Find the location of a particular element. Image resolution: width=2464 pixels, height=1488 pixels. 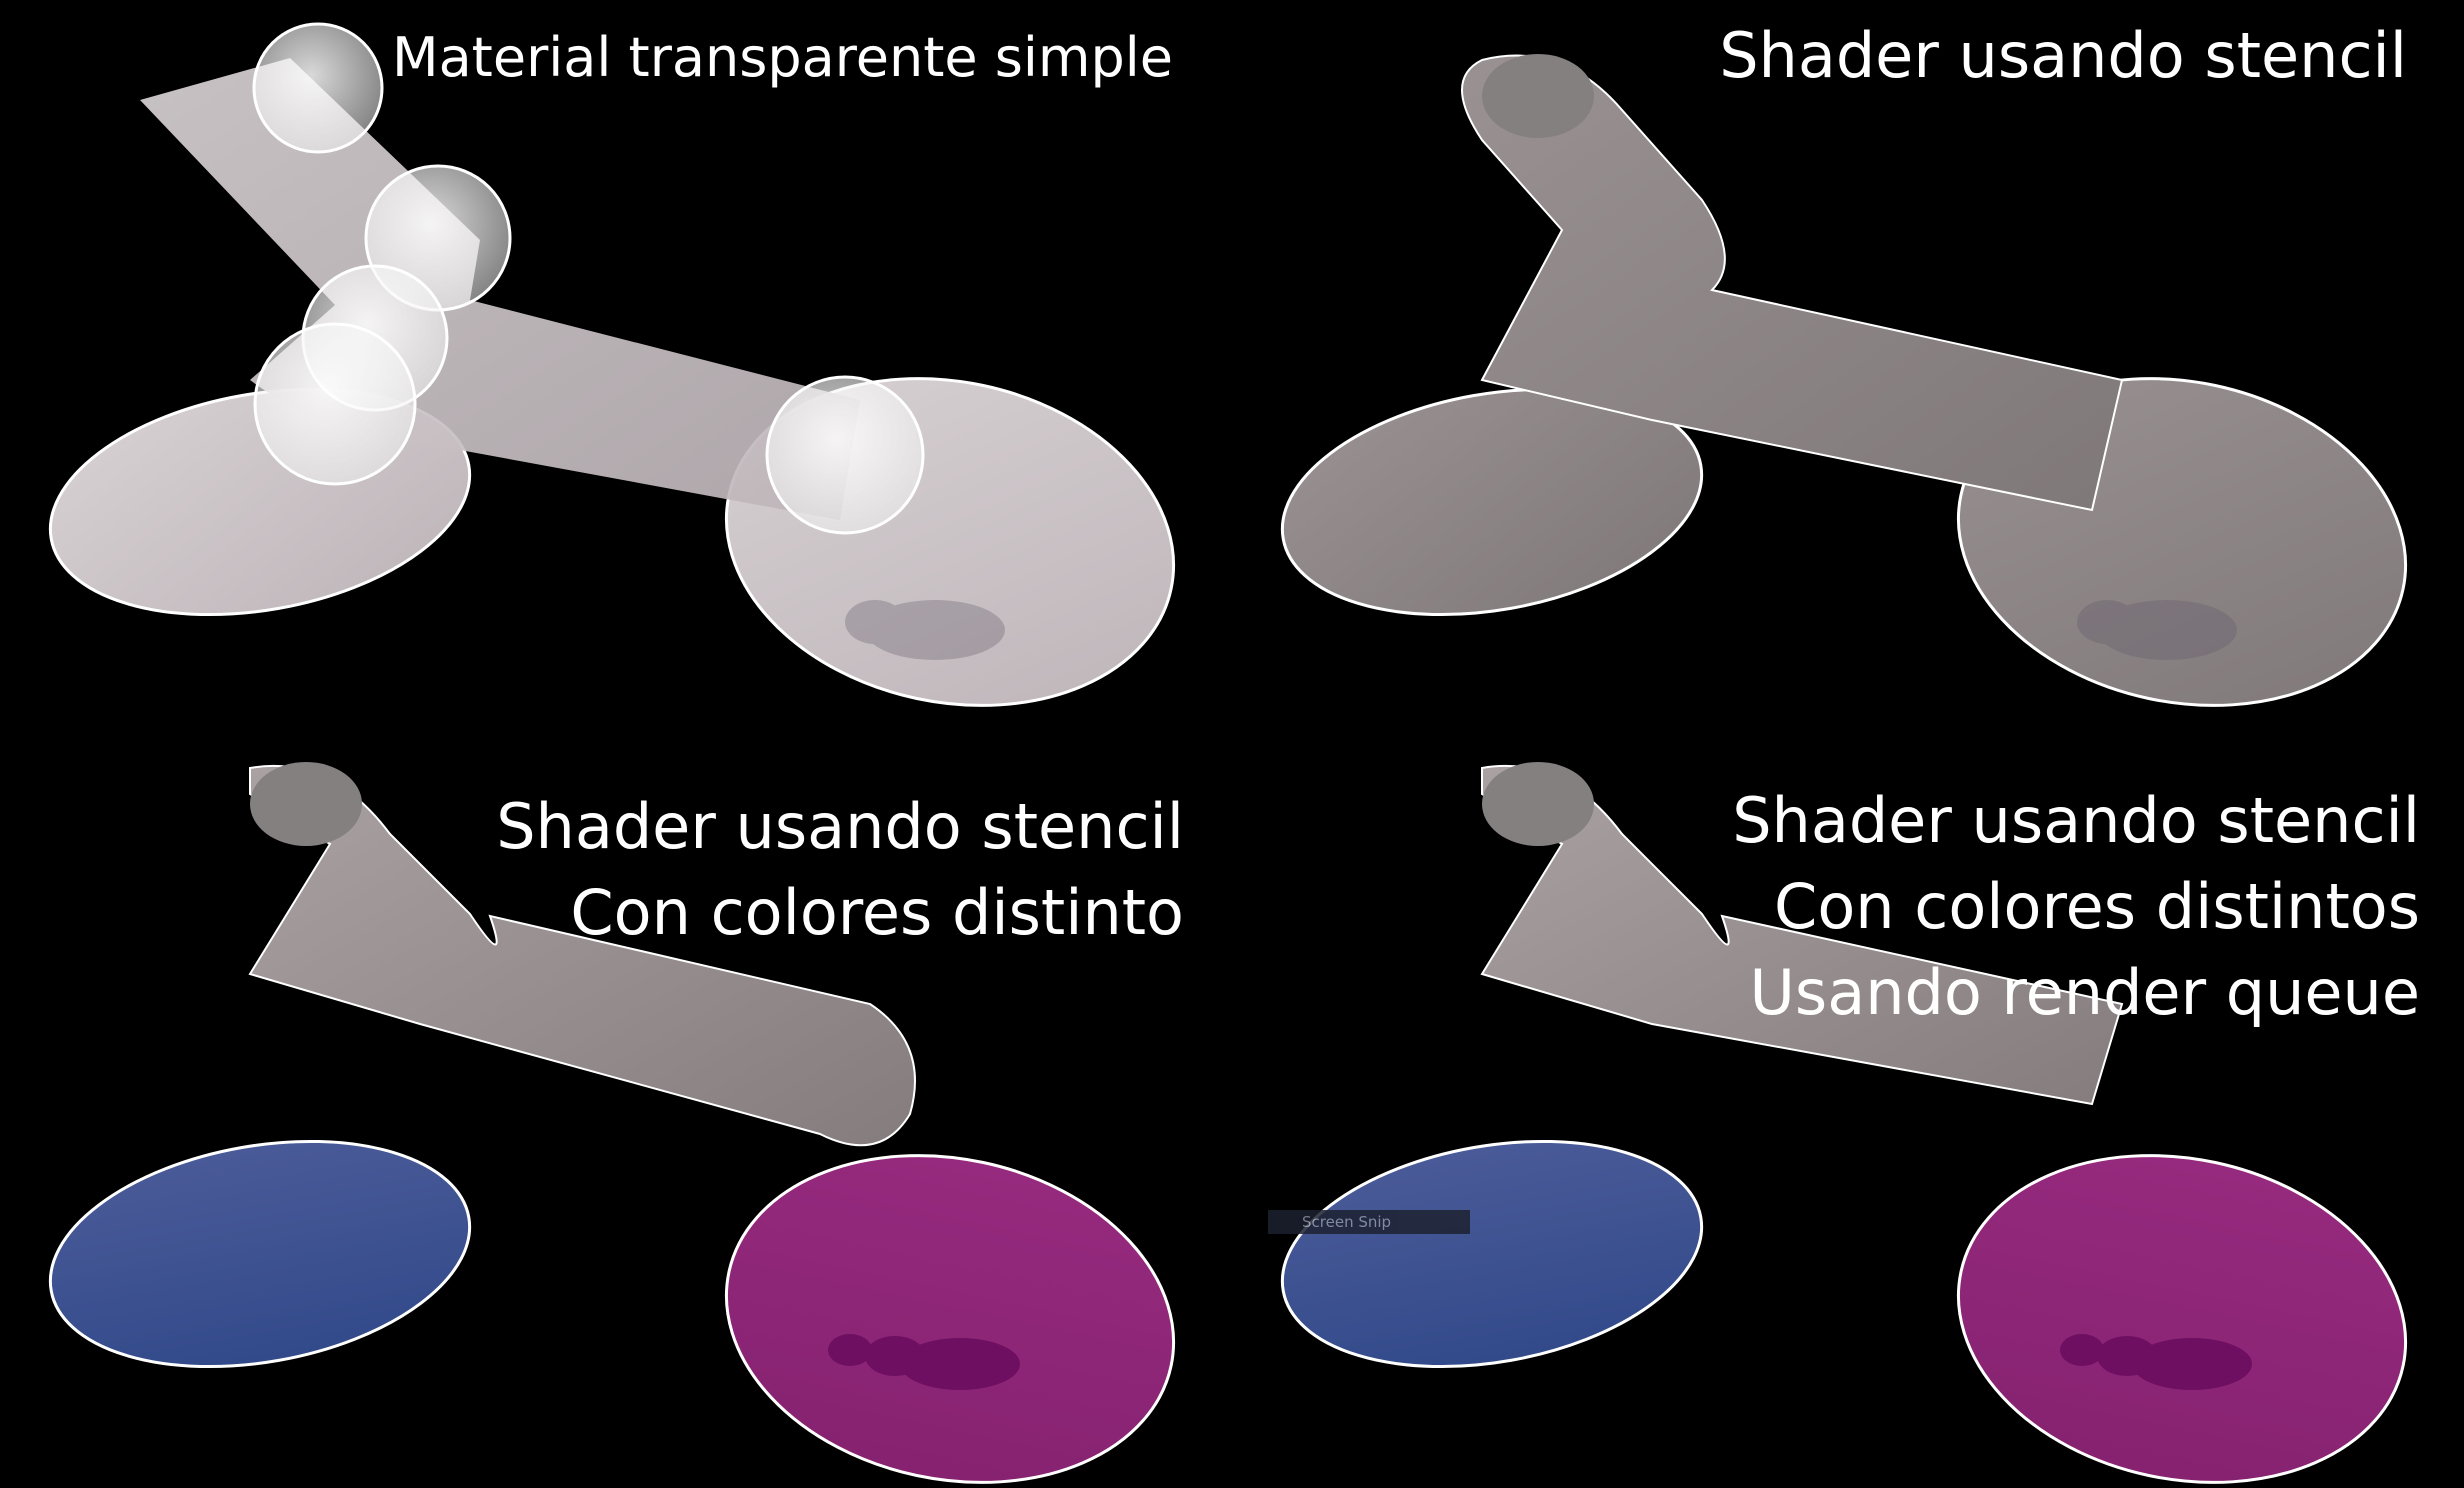

screen-snip-overlay: Screen Snip is located at coordinates (1369, 1222).